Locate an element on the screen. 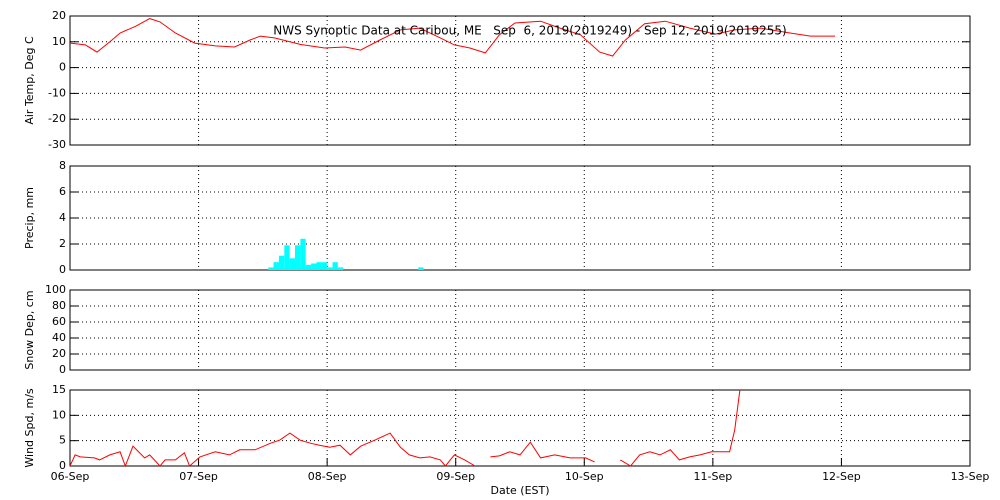  y-tick-label: 40 is located at coordinates (59, 337).